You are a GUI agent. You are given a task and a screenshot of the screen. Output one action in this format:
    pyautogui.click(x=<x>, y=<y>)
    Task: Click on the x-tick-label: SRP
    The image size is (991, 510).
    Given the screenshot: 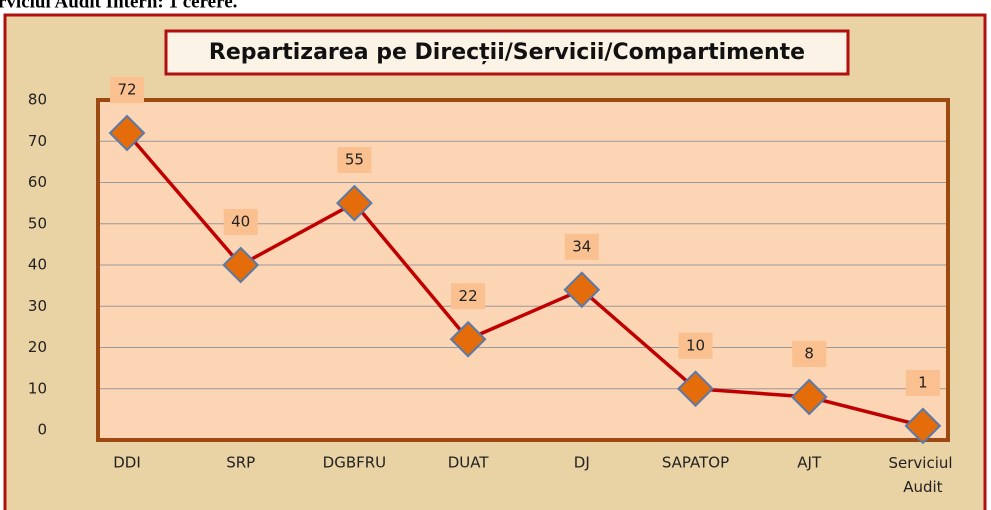 What is the action you would take?
    pyautogui.click(x=240, y=463)
    